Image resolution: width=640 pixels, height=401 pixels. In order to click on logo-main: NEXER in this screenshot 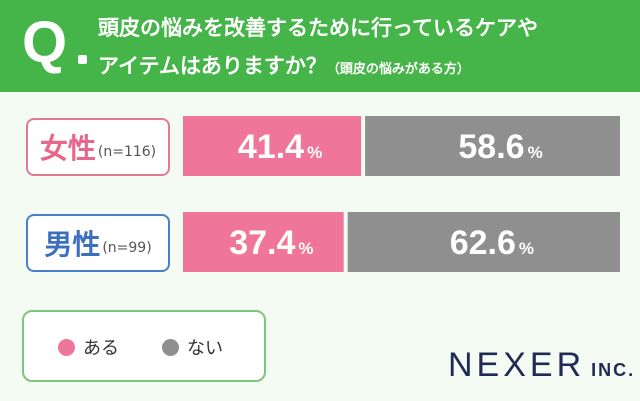, I will do `click(517, 365)`.